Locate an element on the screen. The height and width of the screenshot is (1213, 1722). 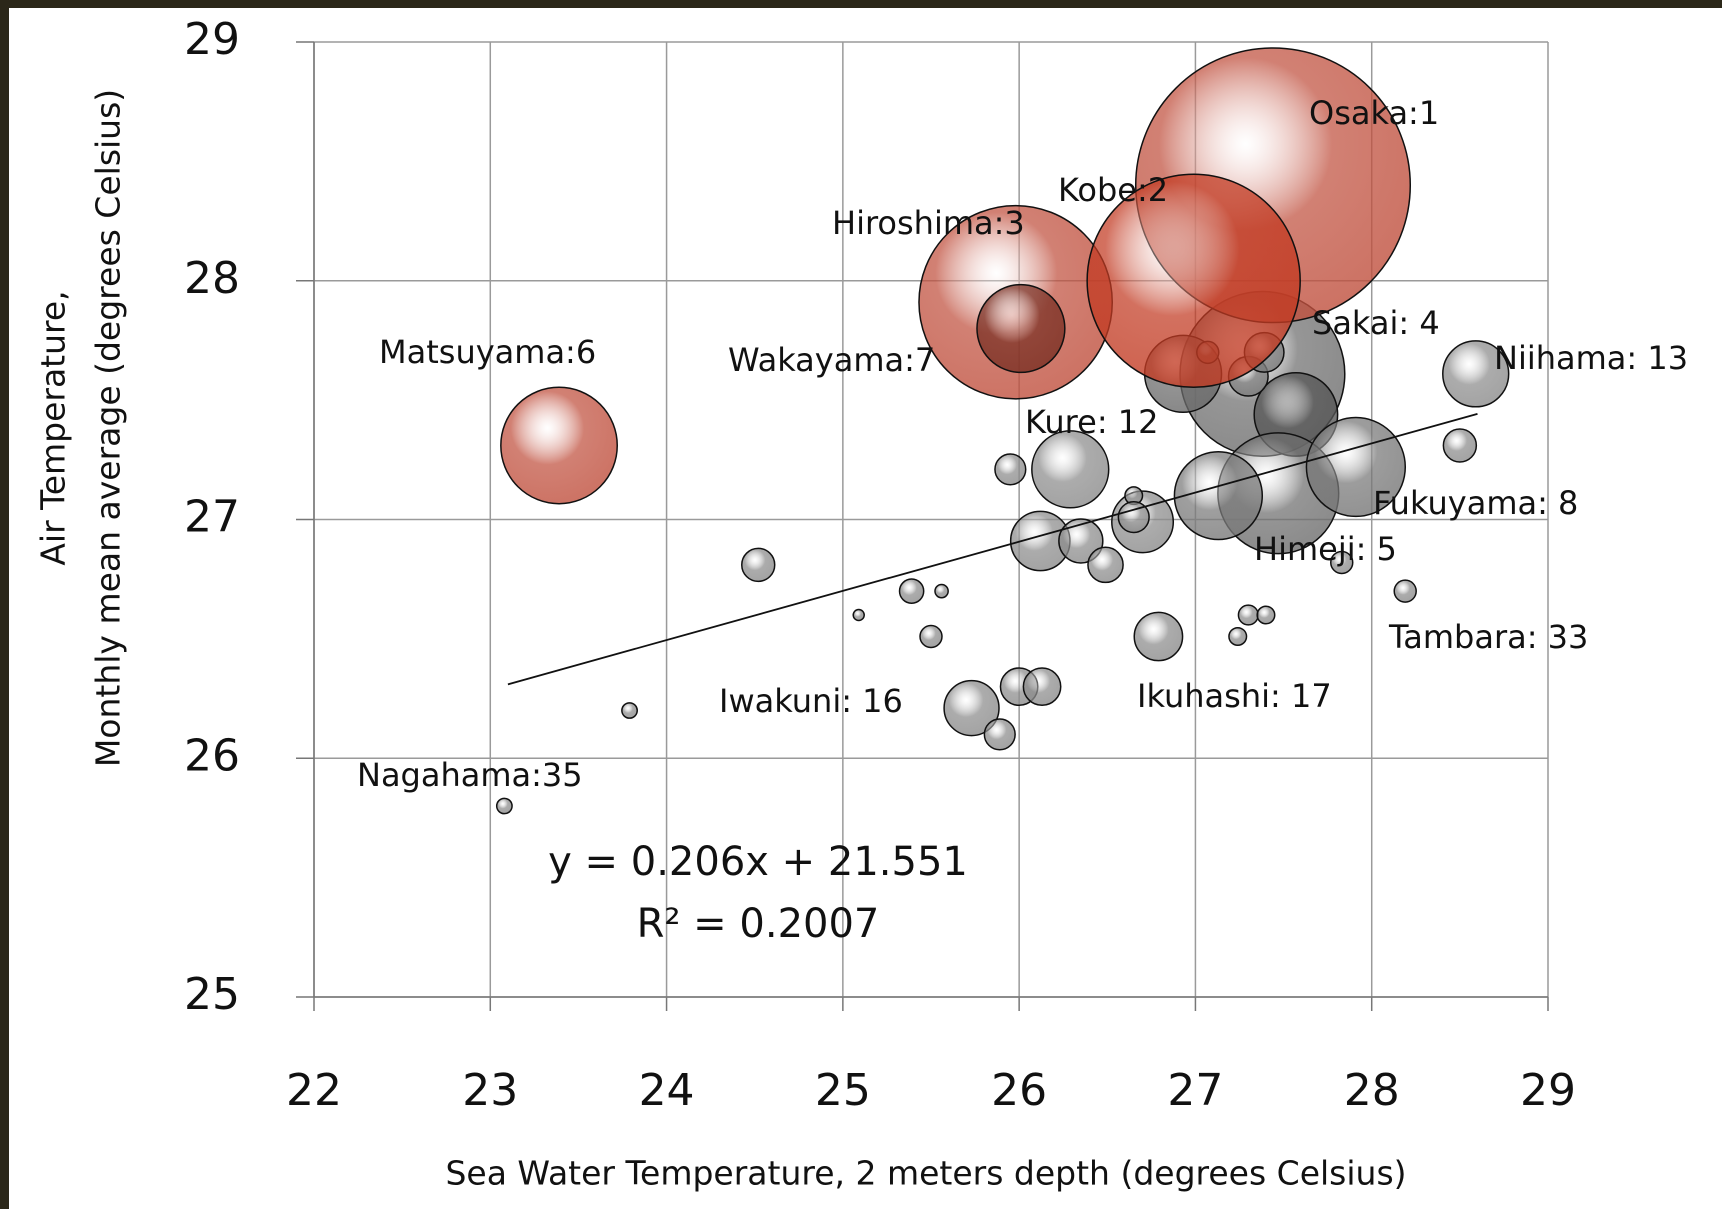
x-tick-label: 27 is located at coordinates (1195, 1090).